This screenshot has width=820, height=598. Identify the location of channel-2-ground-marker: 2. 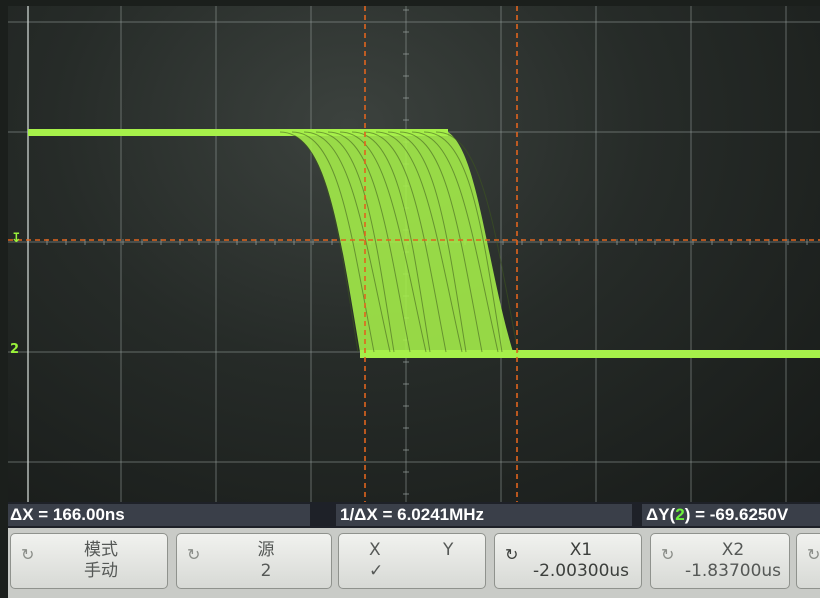
(15, 349).